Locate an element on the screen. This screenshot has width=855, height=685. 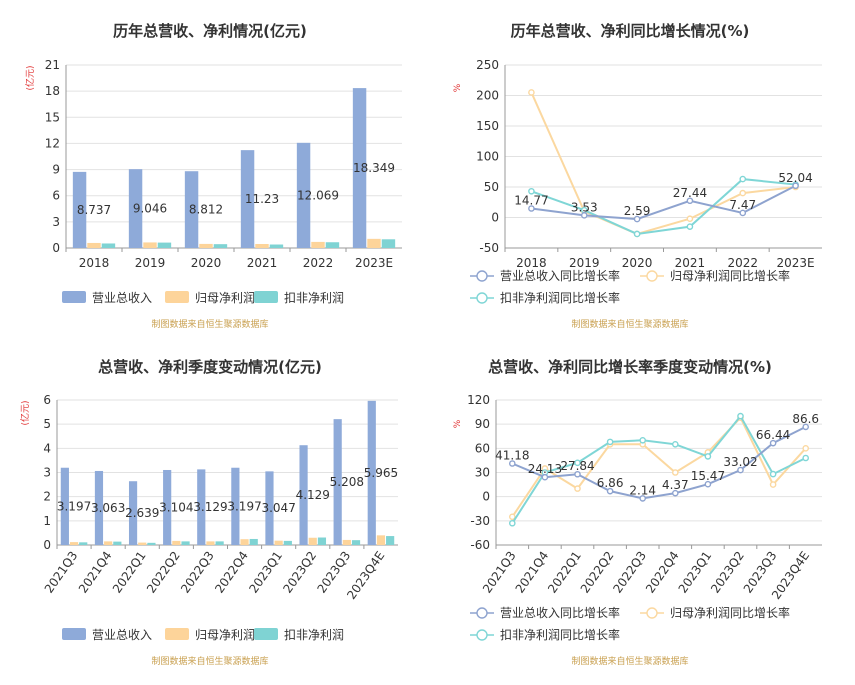
legend-label: 扣非净利润同比增长率 is located at coordinates (560, 297).